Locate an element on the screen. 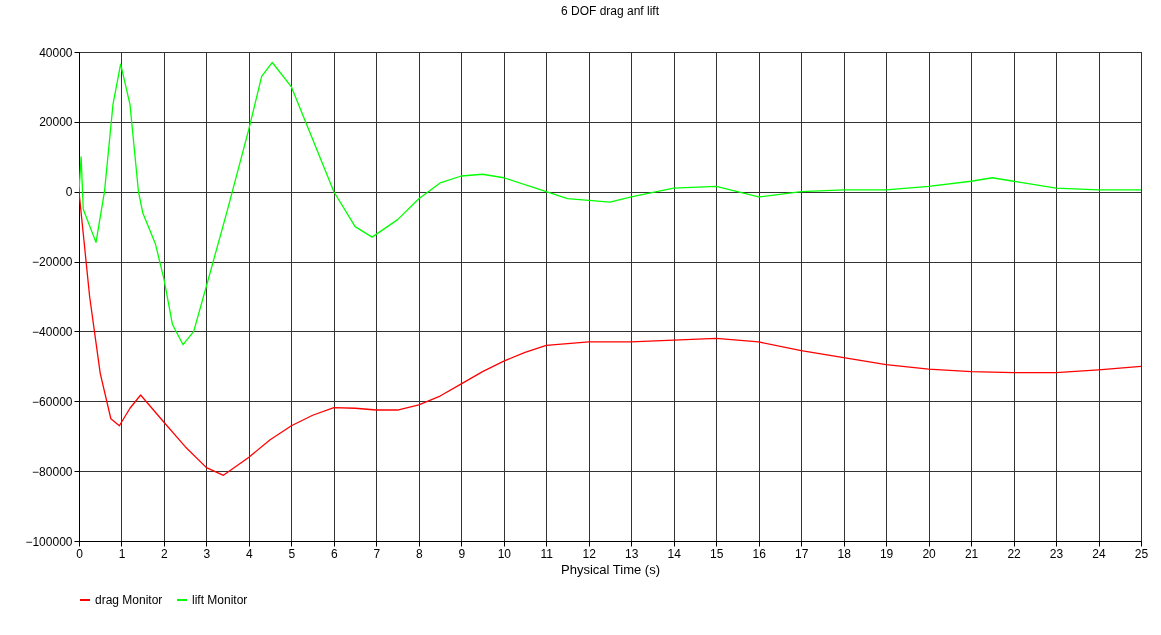  x-tick-label: 5 is located at coordinates (292, 553).